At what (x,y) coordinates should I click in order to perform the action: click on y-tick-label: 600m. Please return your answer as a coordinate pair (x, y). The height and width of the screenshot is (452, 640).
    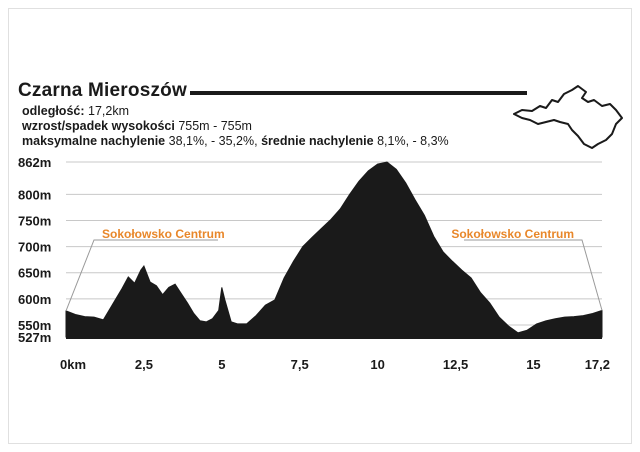
    Looking at the image, I should click on (34, 299).